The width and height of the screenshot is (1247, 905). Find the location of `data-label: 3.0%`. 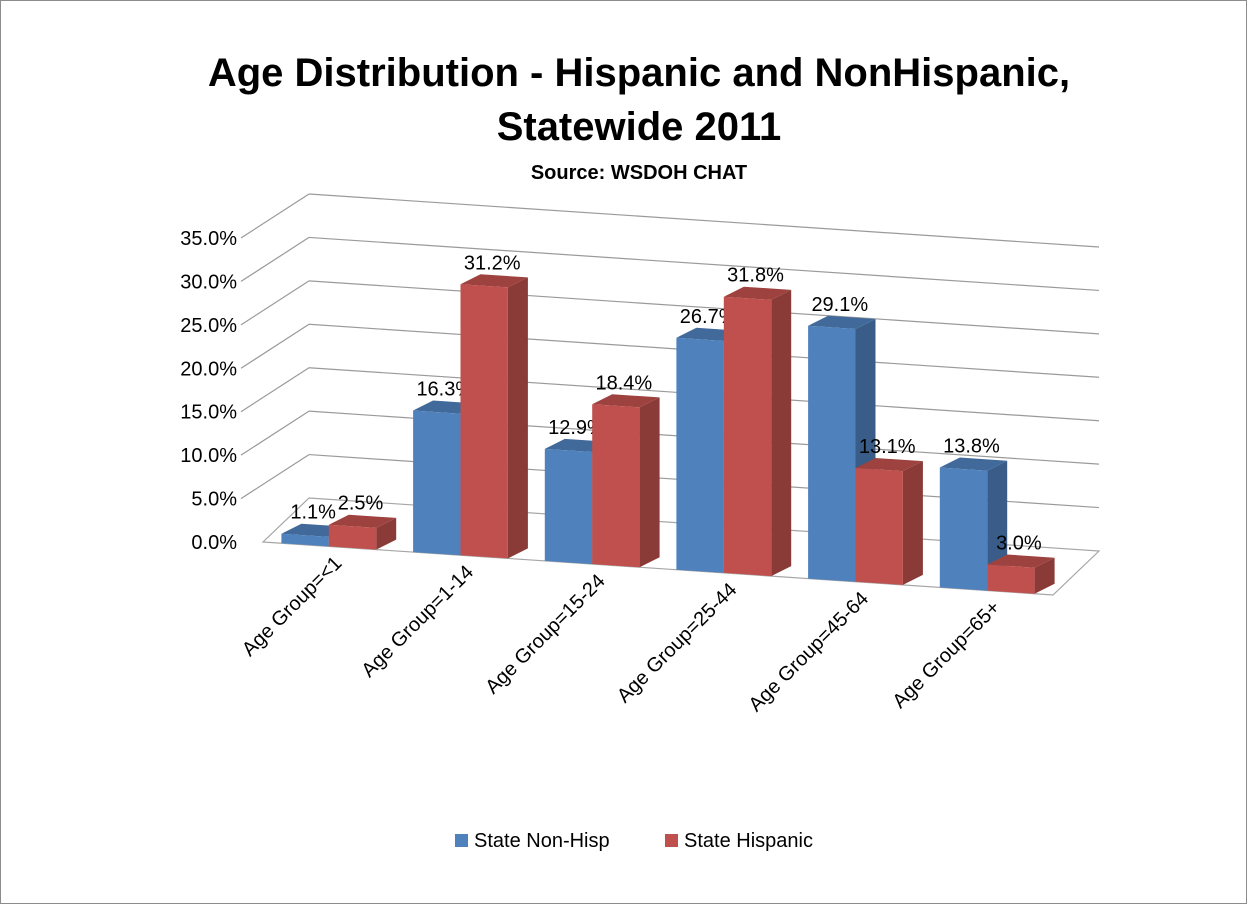

data-label: 3.0% is located at coordinates (1019, 544).